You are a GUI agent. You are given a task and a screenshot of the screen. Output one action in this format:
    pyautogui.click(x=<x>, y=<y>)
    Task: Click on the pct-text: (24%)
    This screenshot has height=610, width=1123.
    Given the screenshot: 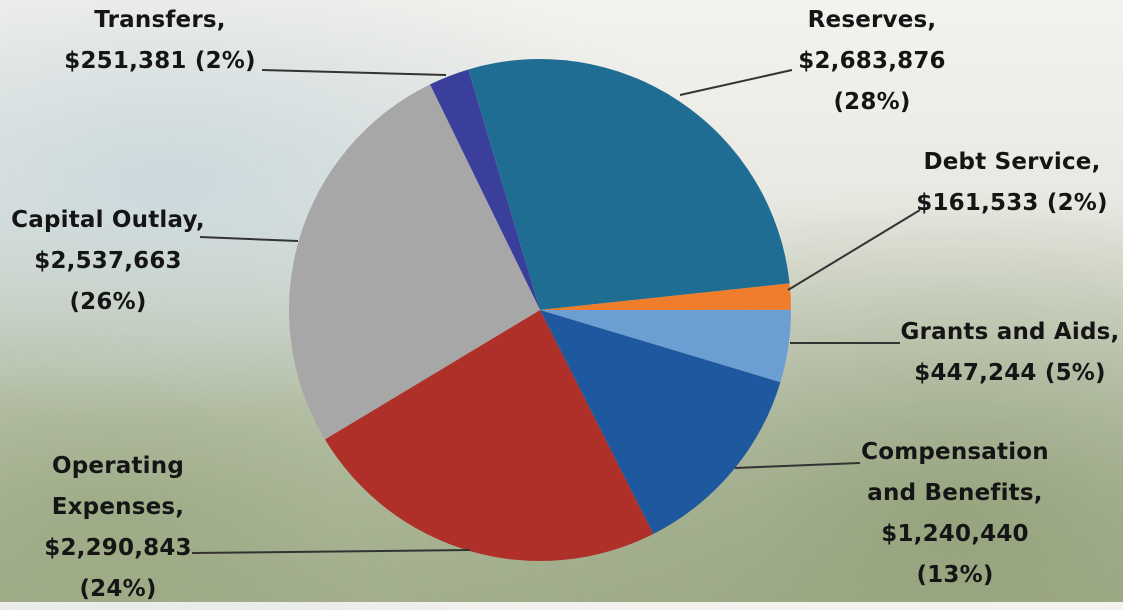 What is the action you would take?
    pyautogui.click(x=118, y=589)
    